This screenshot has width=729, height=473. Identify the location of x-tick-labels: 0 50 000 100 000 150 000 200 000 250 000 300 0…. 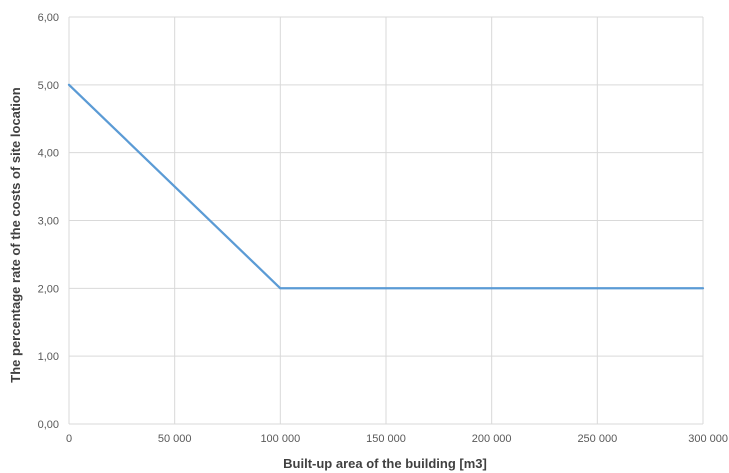
(397, 439).